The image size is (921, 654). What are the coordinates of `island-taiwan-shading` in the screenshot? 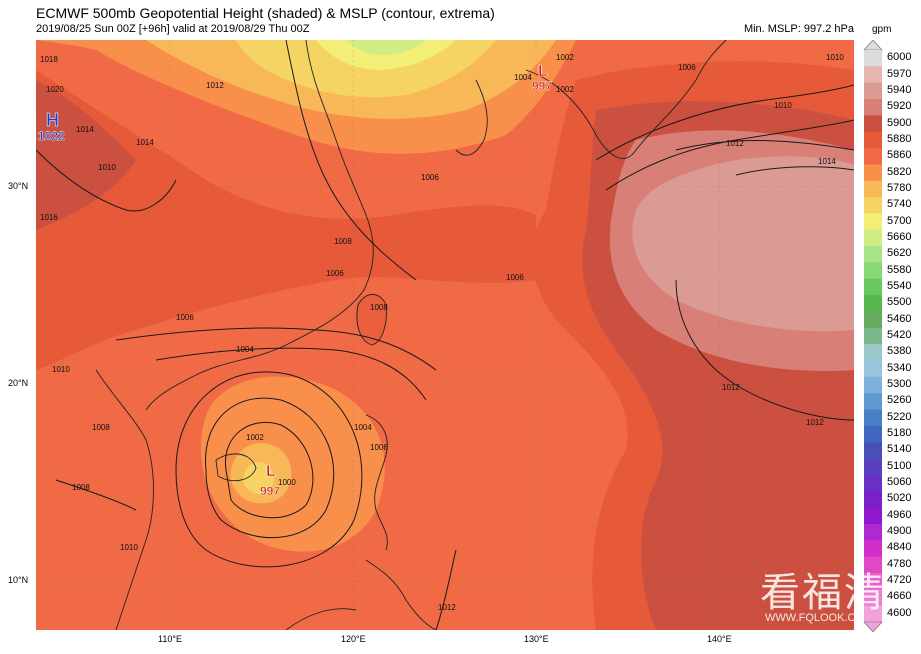 It's located at (370, 319).